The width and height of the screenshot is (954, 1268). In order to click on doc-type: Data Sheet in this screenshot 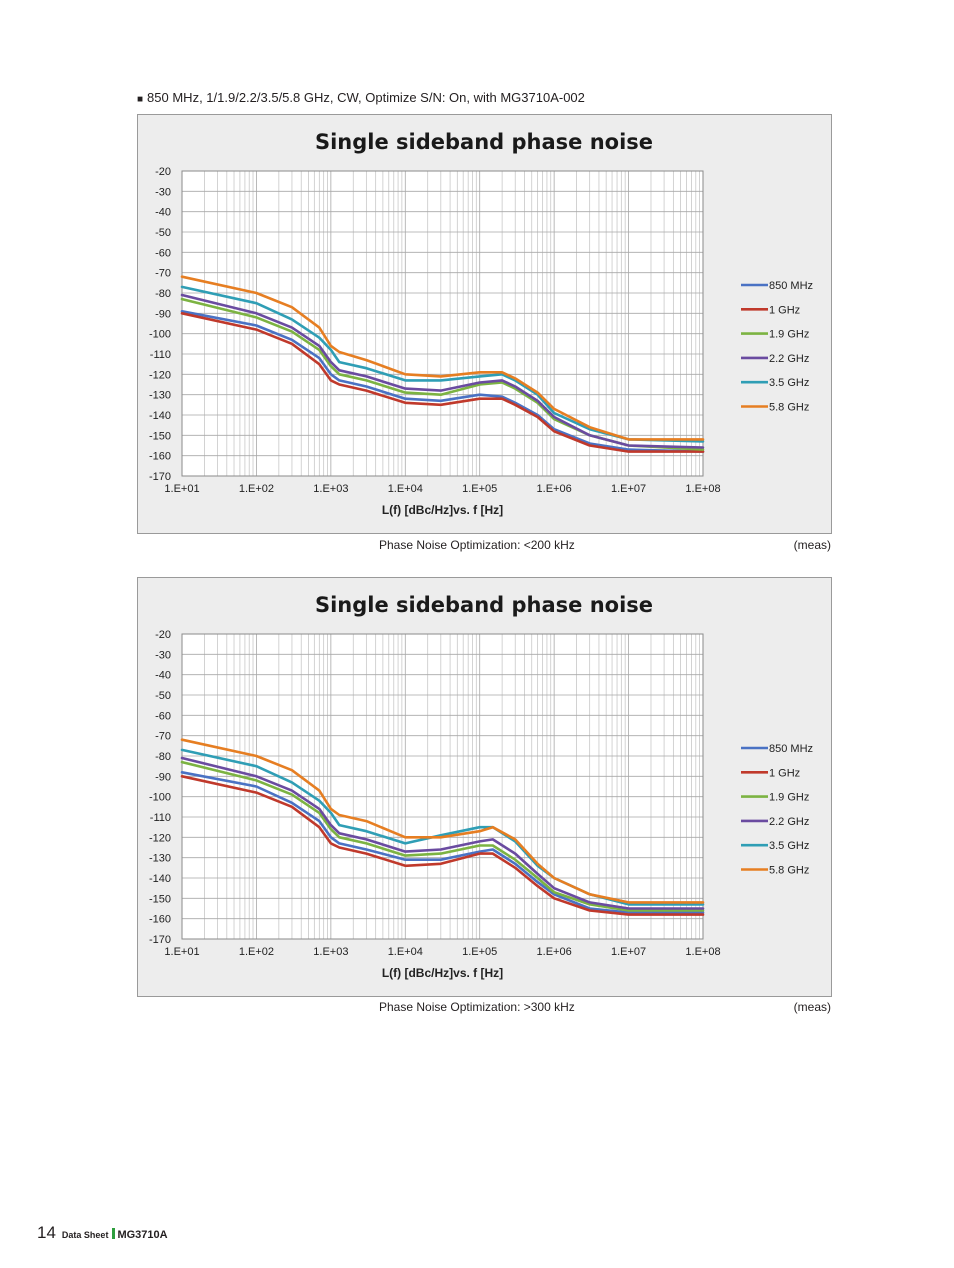, I will do `click(85, 1235)`.